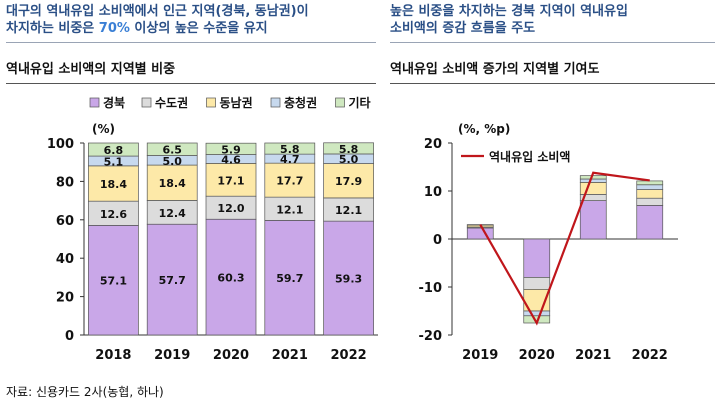 Image resolution: width=720 pixels, height=407 pixels. What do you see at coordinates (433, 192) in the screenshot?
I see `right-y-tick-label-3: 10` at bounding box center [433, 192].